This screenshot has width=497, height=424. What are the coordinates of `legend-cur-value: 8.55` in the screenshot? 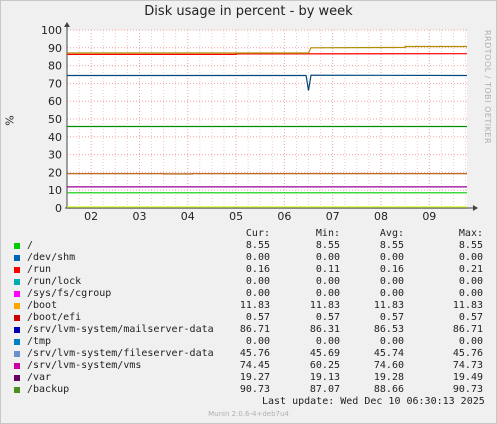 It's located at (257, 245).